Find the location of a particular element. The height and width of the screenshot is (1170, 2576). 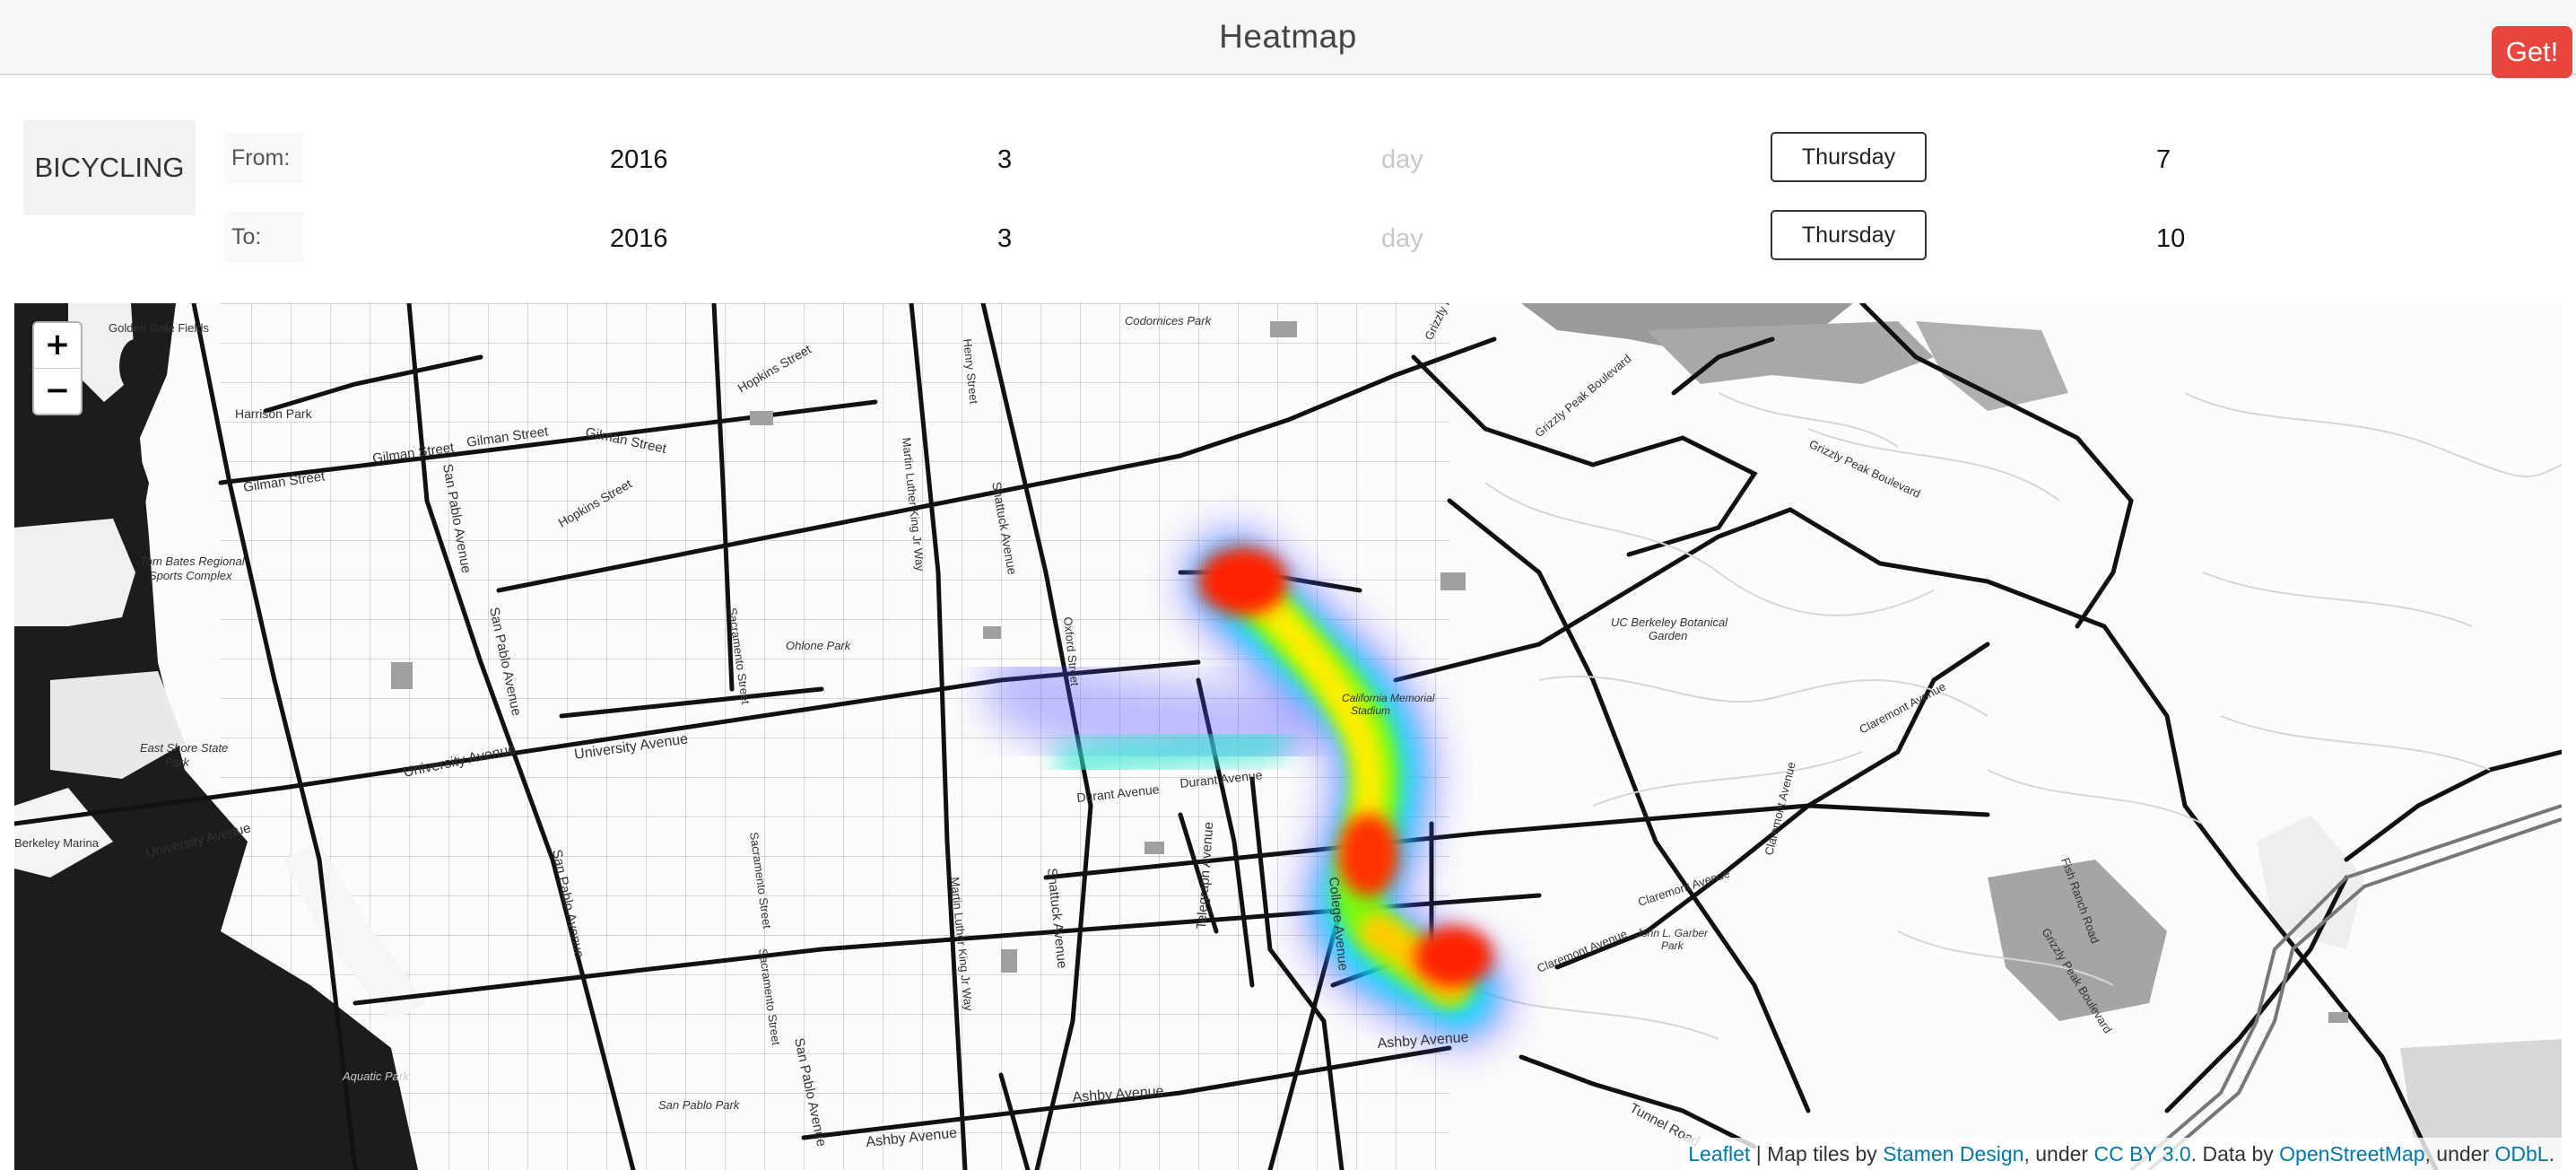

map-label: Garden is located at coordinates (1668, 636).